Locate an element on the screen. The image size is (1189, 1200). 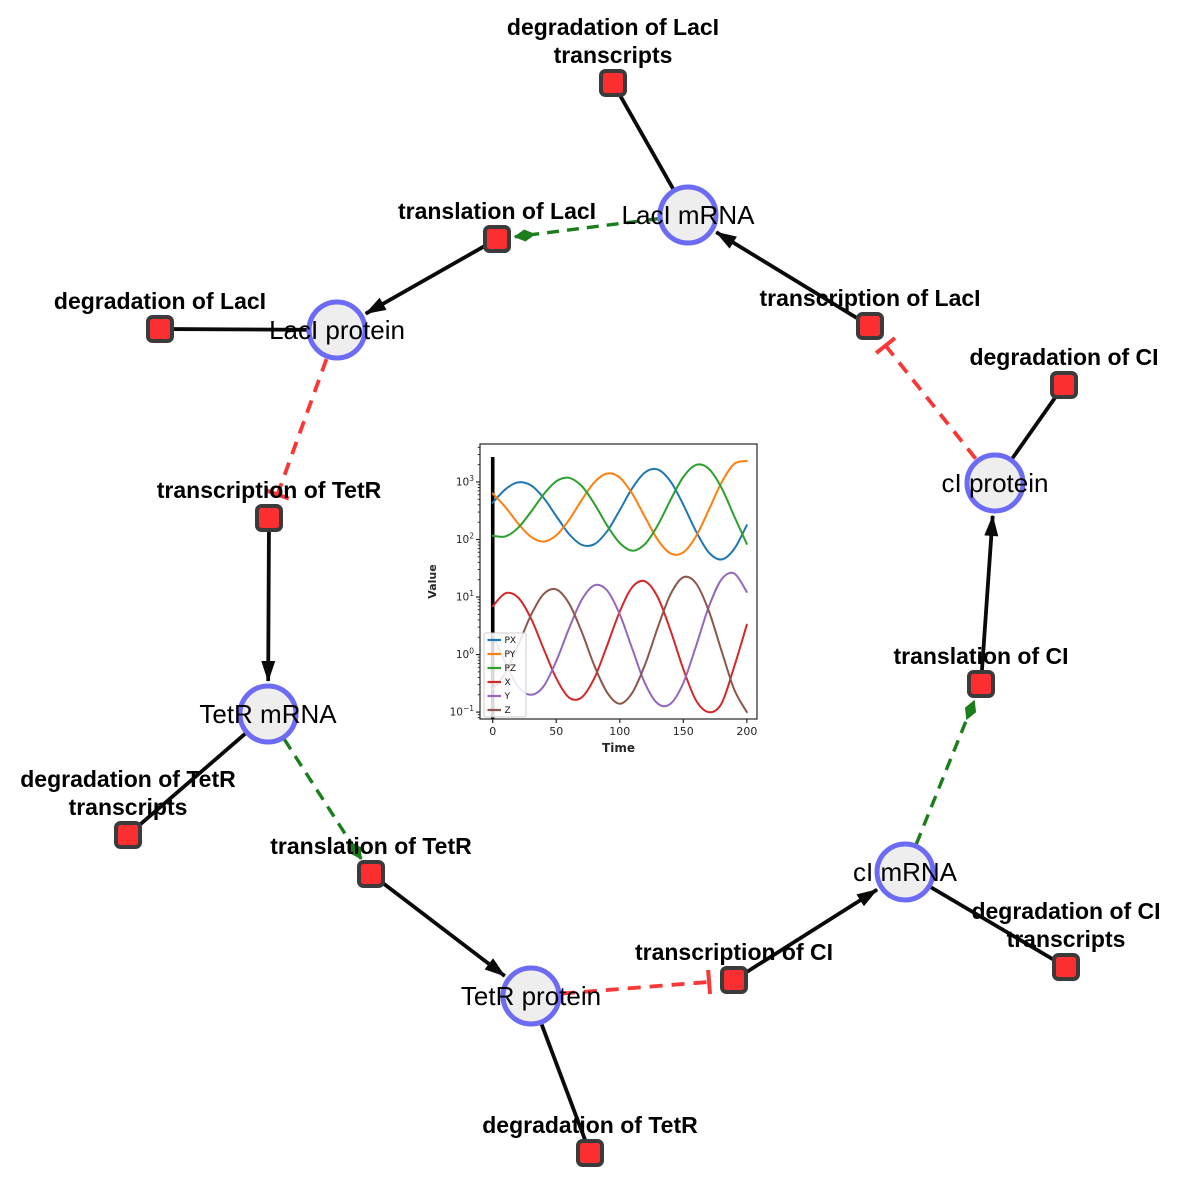
reaction-label-transcription-ci: transcription of CI is located at coordinates (734, 952).